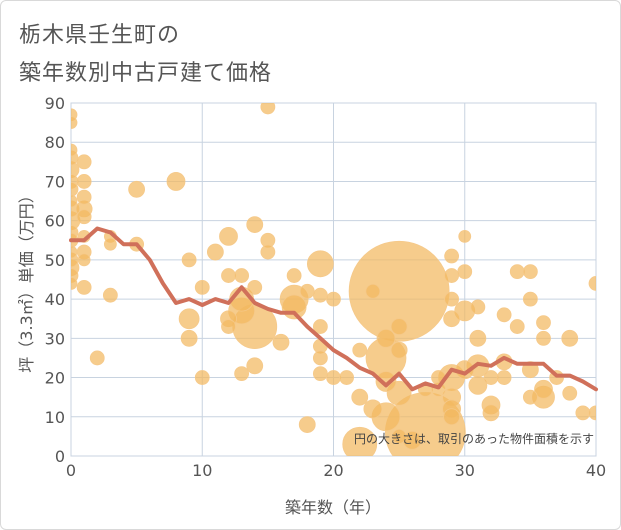  Describe the element at coordinates (474, 438) in the screenshot. I see `bubble-size-note: 円の大きさは、取引のあった物件面積を示す` at that location.